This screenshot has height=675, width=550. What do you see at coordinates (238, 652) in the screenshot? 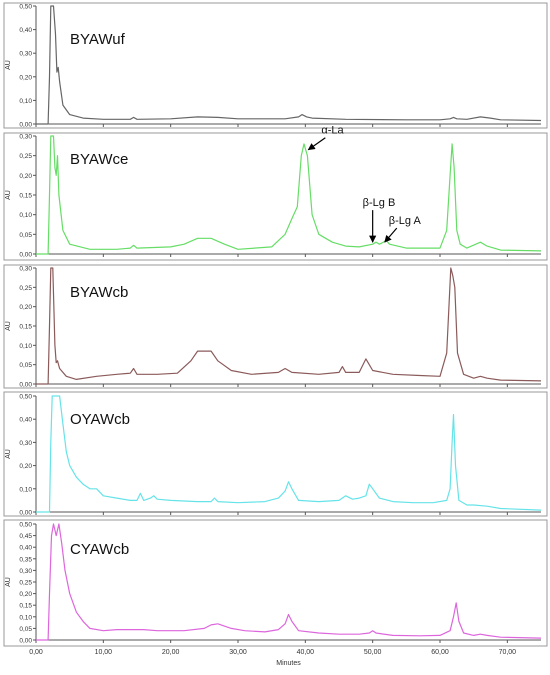
I see `x-tick-label: 30,00` at bounding box center [238, 652].